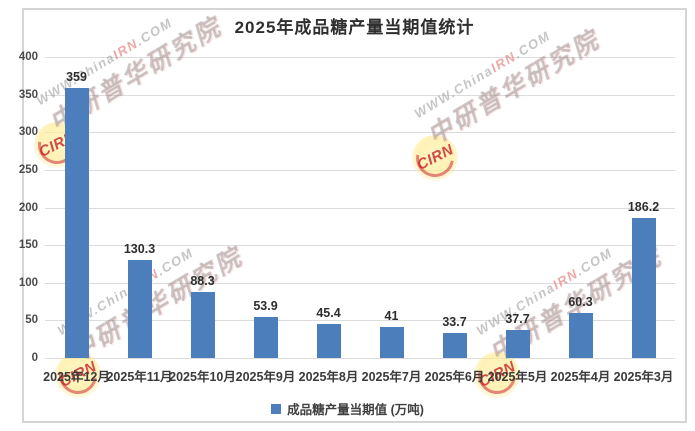 The height and width of the screenshot is (431, 695). I want to click on x-axis-category-label: 2025年8月, so click(328, 377).